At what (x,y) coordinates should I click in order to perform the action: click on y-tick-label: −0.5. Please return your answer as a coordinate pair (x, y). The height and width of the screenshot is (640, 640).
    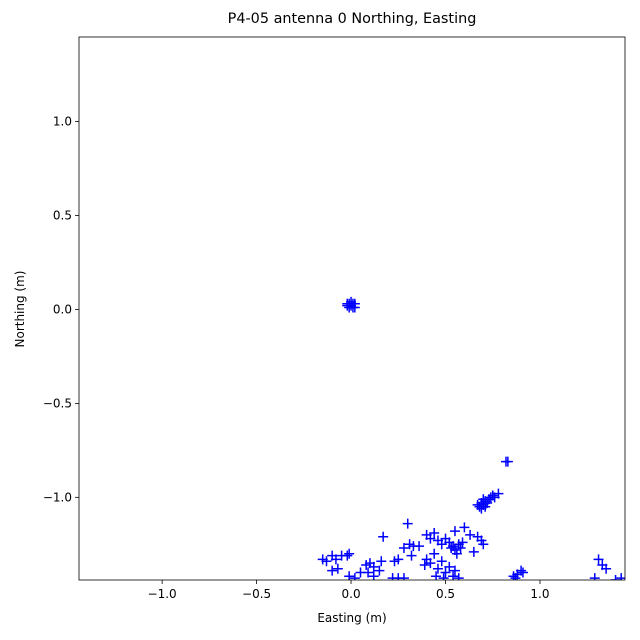
    Looking at the image, I should click on (57, 403).